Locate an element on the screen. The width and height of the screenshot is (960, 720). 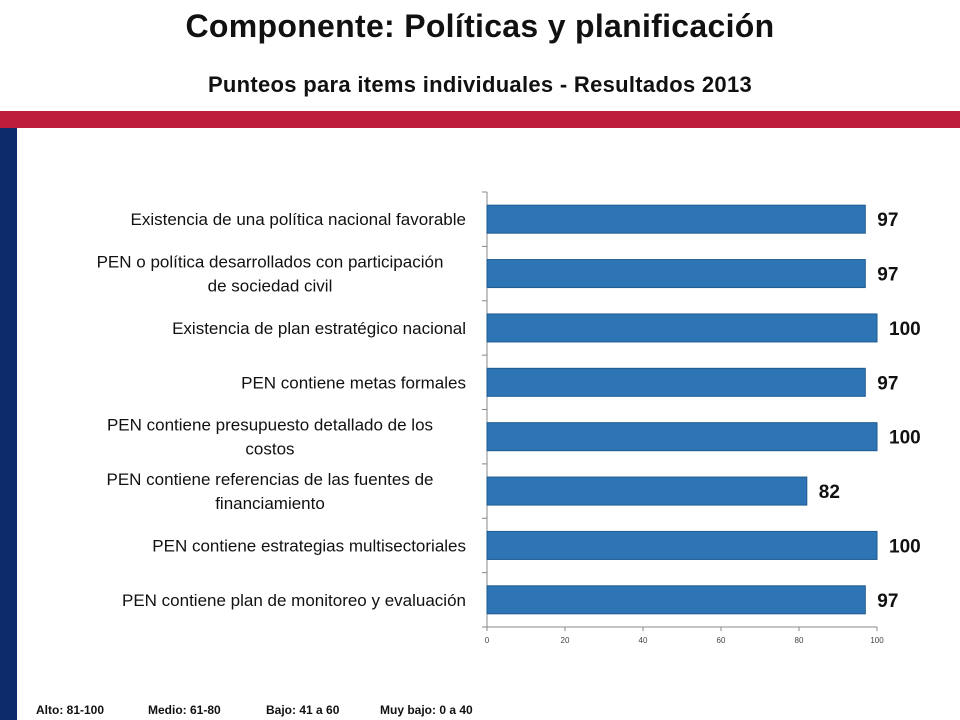
category-label-line: Existencia de plan estratégico nacional is located at coordinates (319, 328).